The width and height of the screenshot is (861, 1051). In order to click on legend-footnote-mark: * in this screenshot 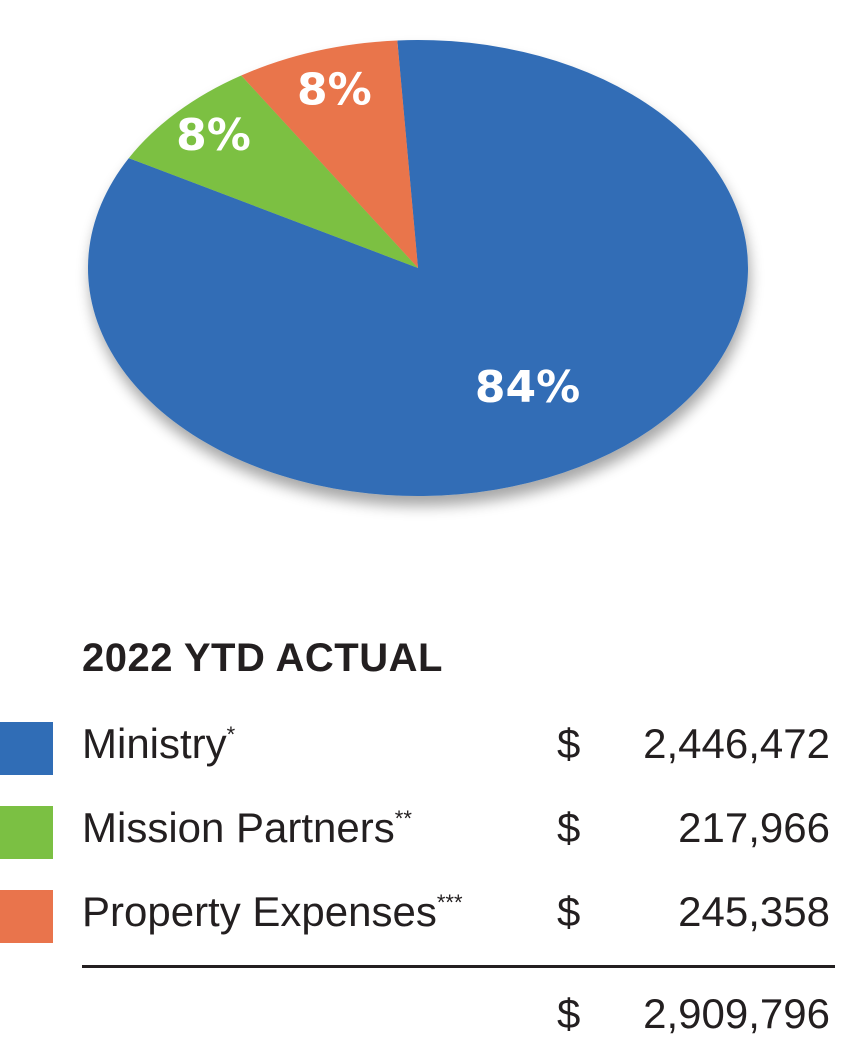, I will do `click(231, 734)`.